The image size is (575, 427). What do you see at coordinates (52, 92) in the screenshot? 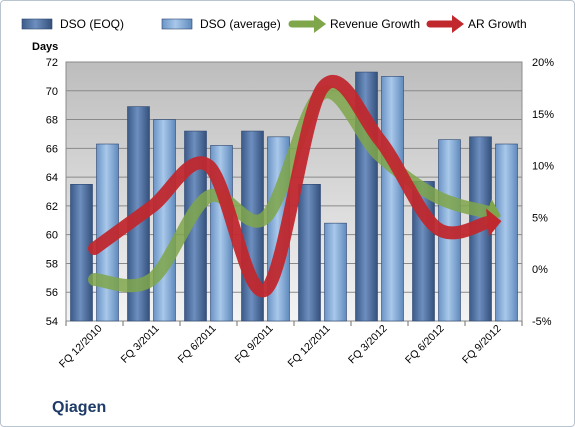
I see `y-tick-label: 70` at bounding box center [52, 92].